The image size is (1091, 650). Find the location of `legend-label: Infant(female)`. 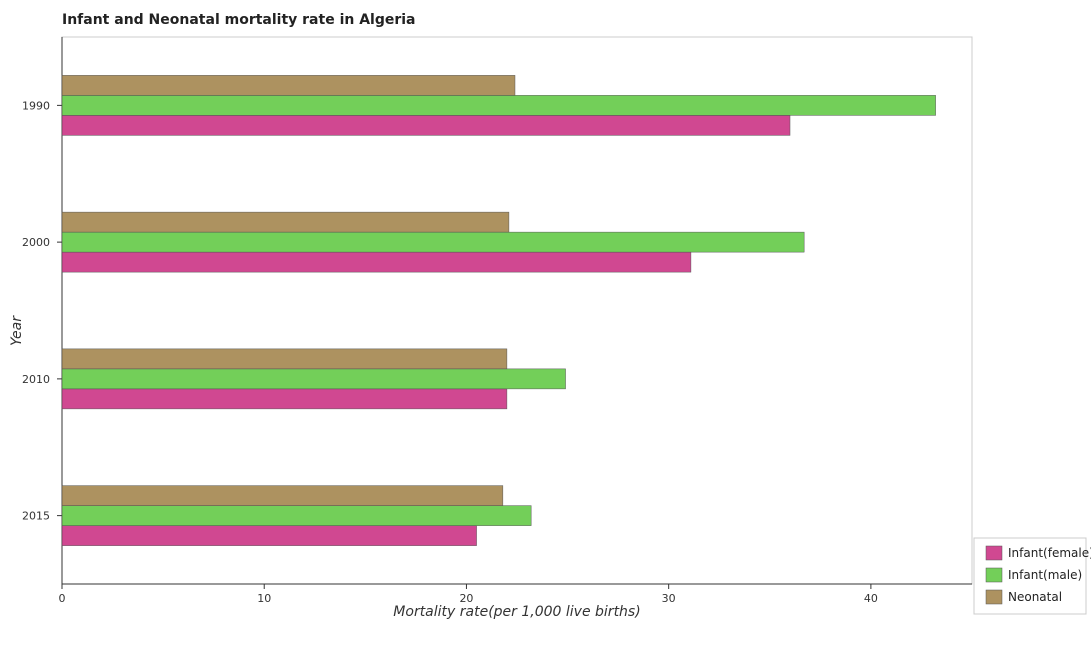

legend-label: Infant(female) is located at coordinates (1049, 553).